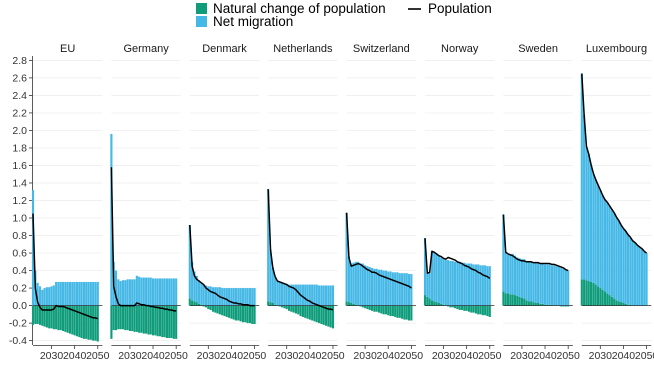 The image size is (654, 368). Describe the element at coordinates (19, 306) in the screenshot. I see `y-tick-label: 0.0` at that location.